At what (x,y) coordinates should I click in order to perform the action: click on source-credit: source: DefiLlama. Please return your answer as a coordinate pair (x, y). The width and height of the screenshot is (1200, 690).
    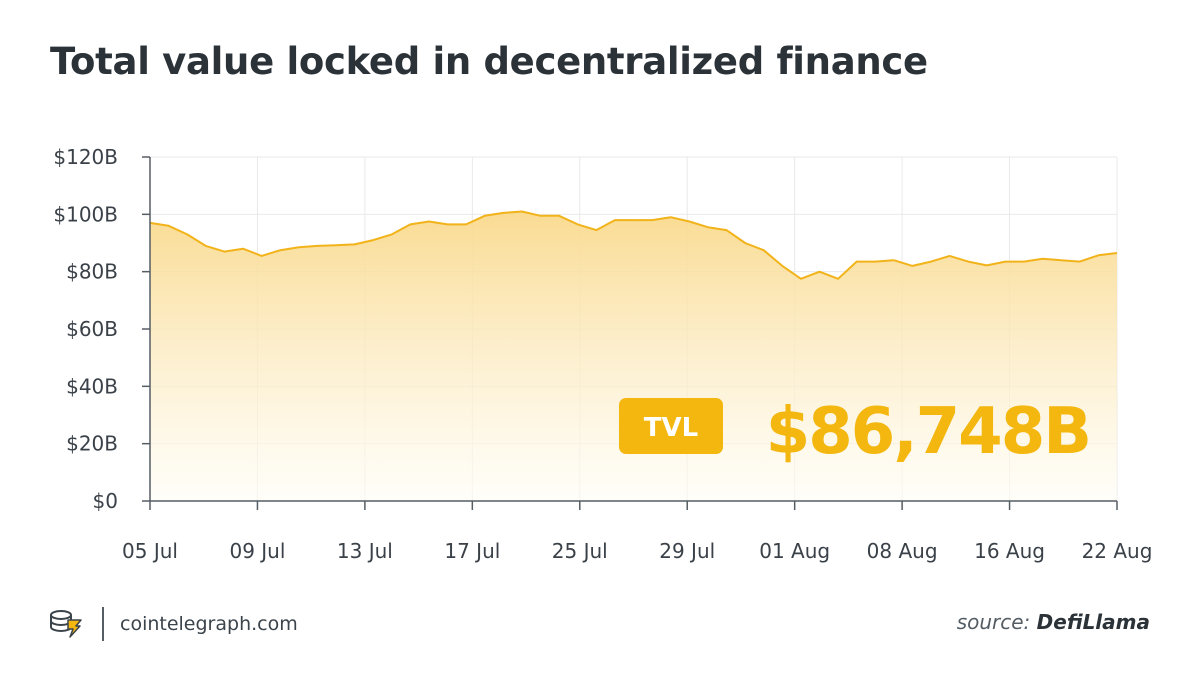
    Looking at the image, I should click on (1053, 622).